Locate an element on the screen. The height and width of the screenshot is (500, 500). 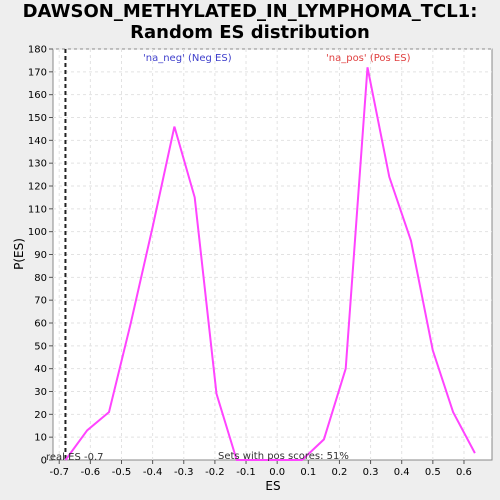
chart-title-line-1: DAWSON_METHYLATED_IN_LYMPHOMA_TCL1: is located at coordinates (250, 11).